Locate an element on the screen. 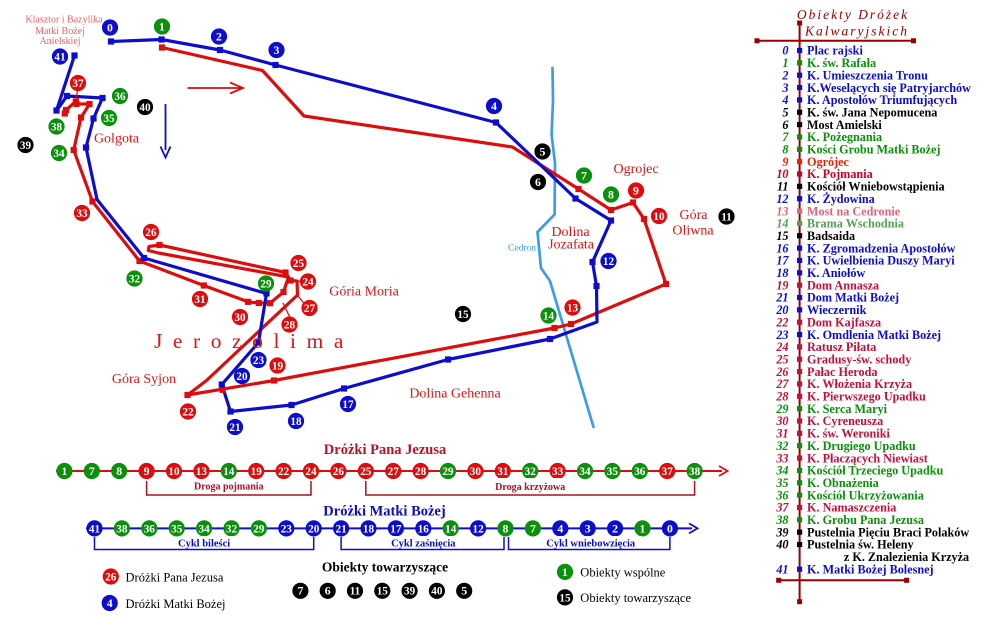  svg-text: Cykl bileści is located at coordinates (204, 544).